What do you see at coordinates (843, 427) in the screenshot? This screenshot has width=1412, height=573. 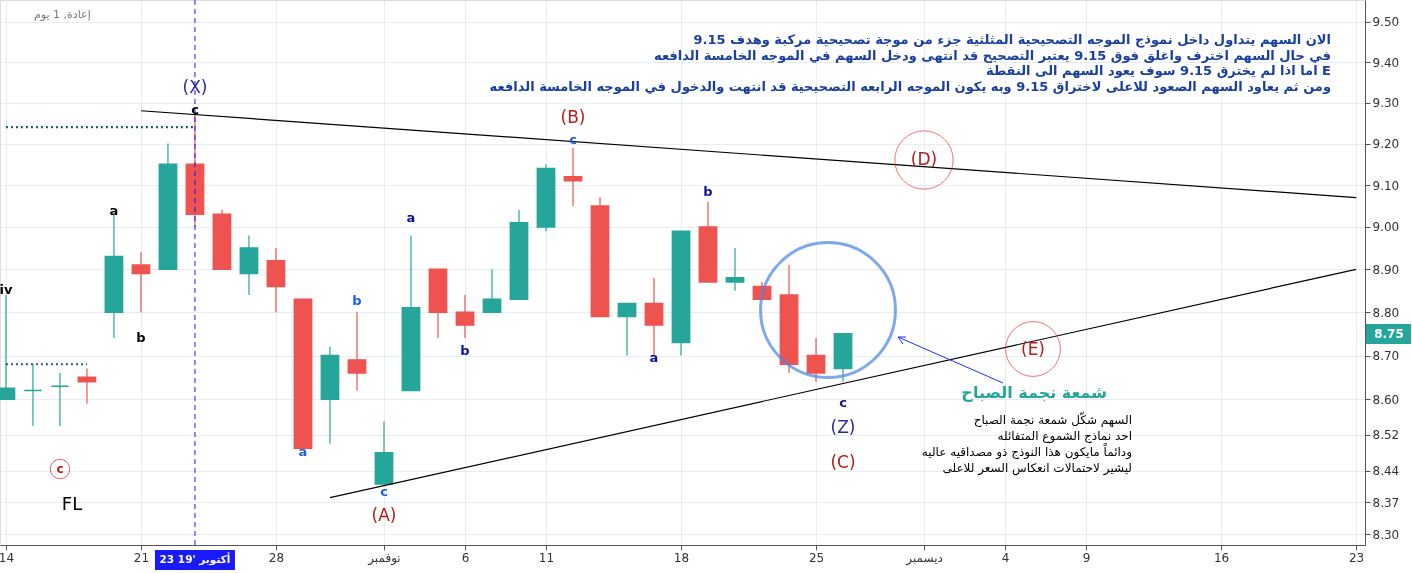 I see `annotation: (Z)` at bounding box center [843, 427].